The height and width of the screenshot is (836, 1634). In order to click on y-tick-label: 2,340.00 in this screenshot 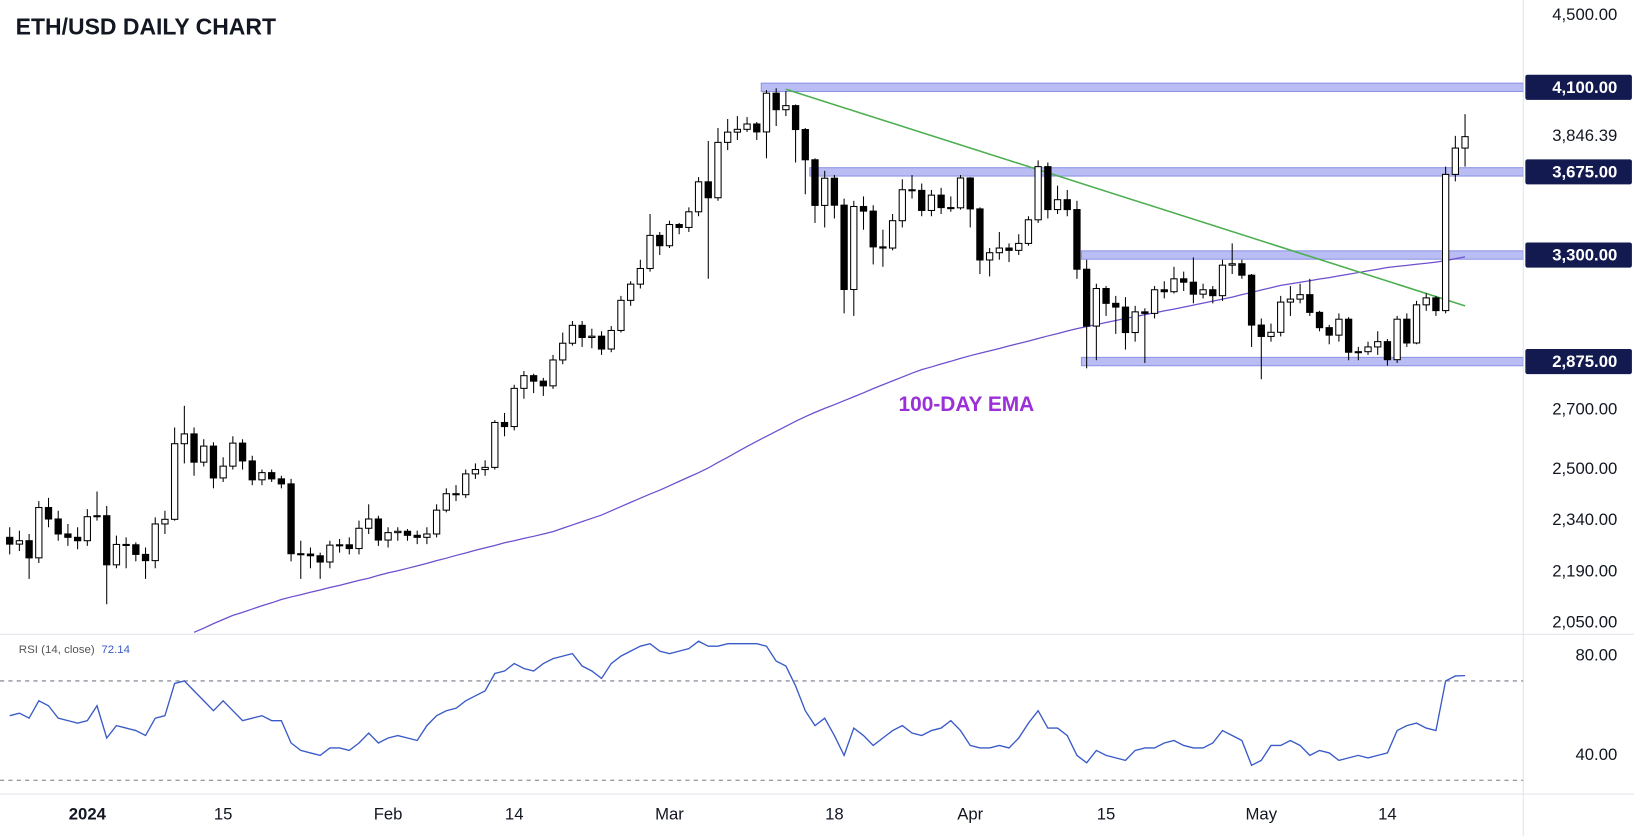, I will do `click(1584, 519)`.